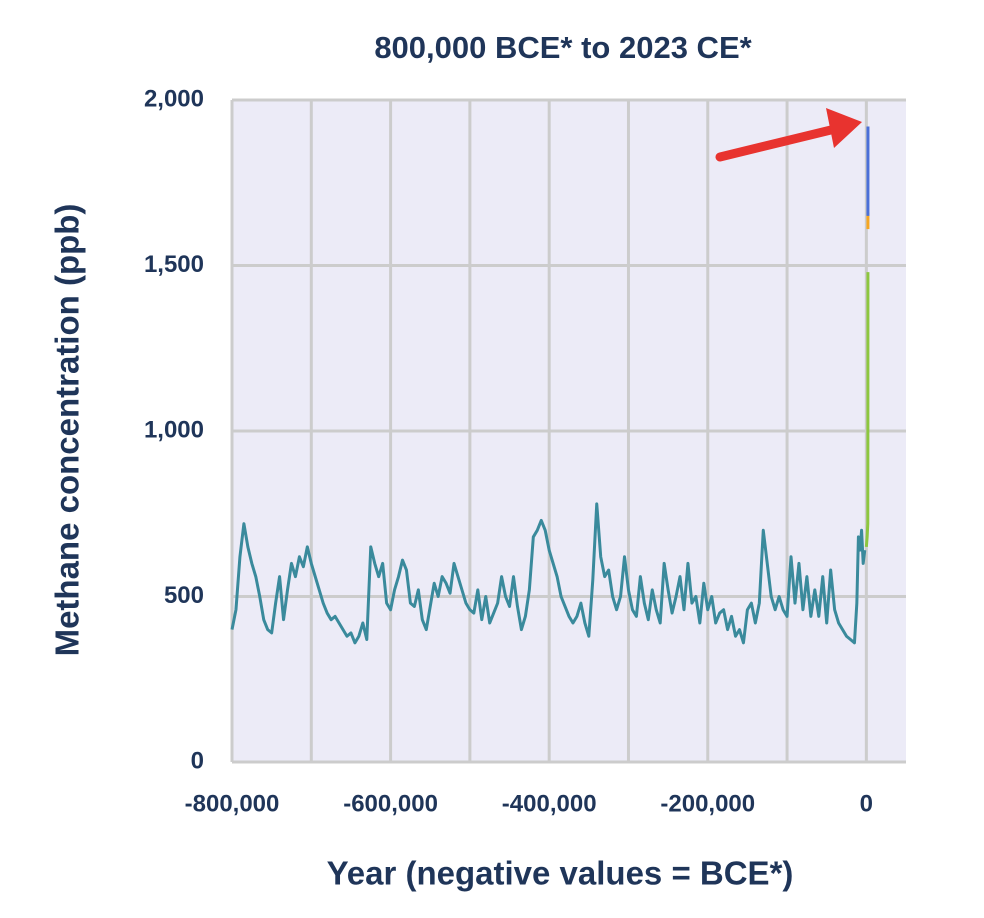  Describe the element at coordinates (866, 803) in the screenshot. I see `x-tick-label: 0` at that location.